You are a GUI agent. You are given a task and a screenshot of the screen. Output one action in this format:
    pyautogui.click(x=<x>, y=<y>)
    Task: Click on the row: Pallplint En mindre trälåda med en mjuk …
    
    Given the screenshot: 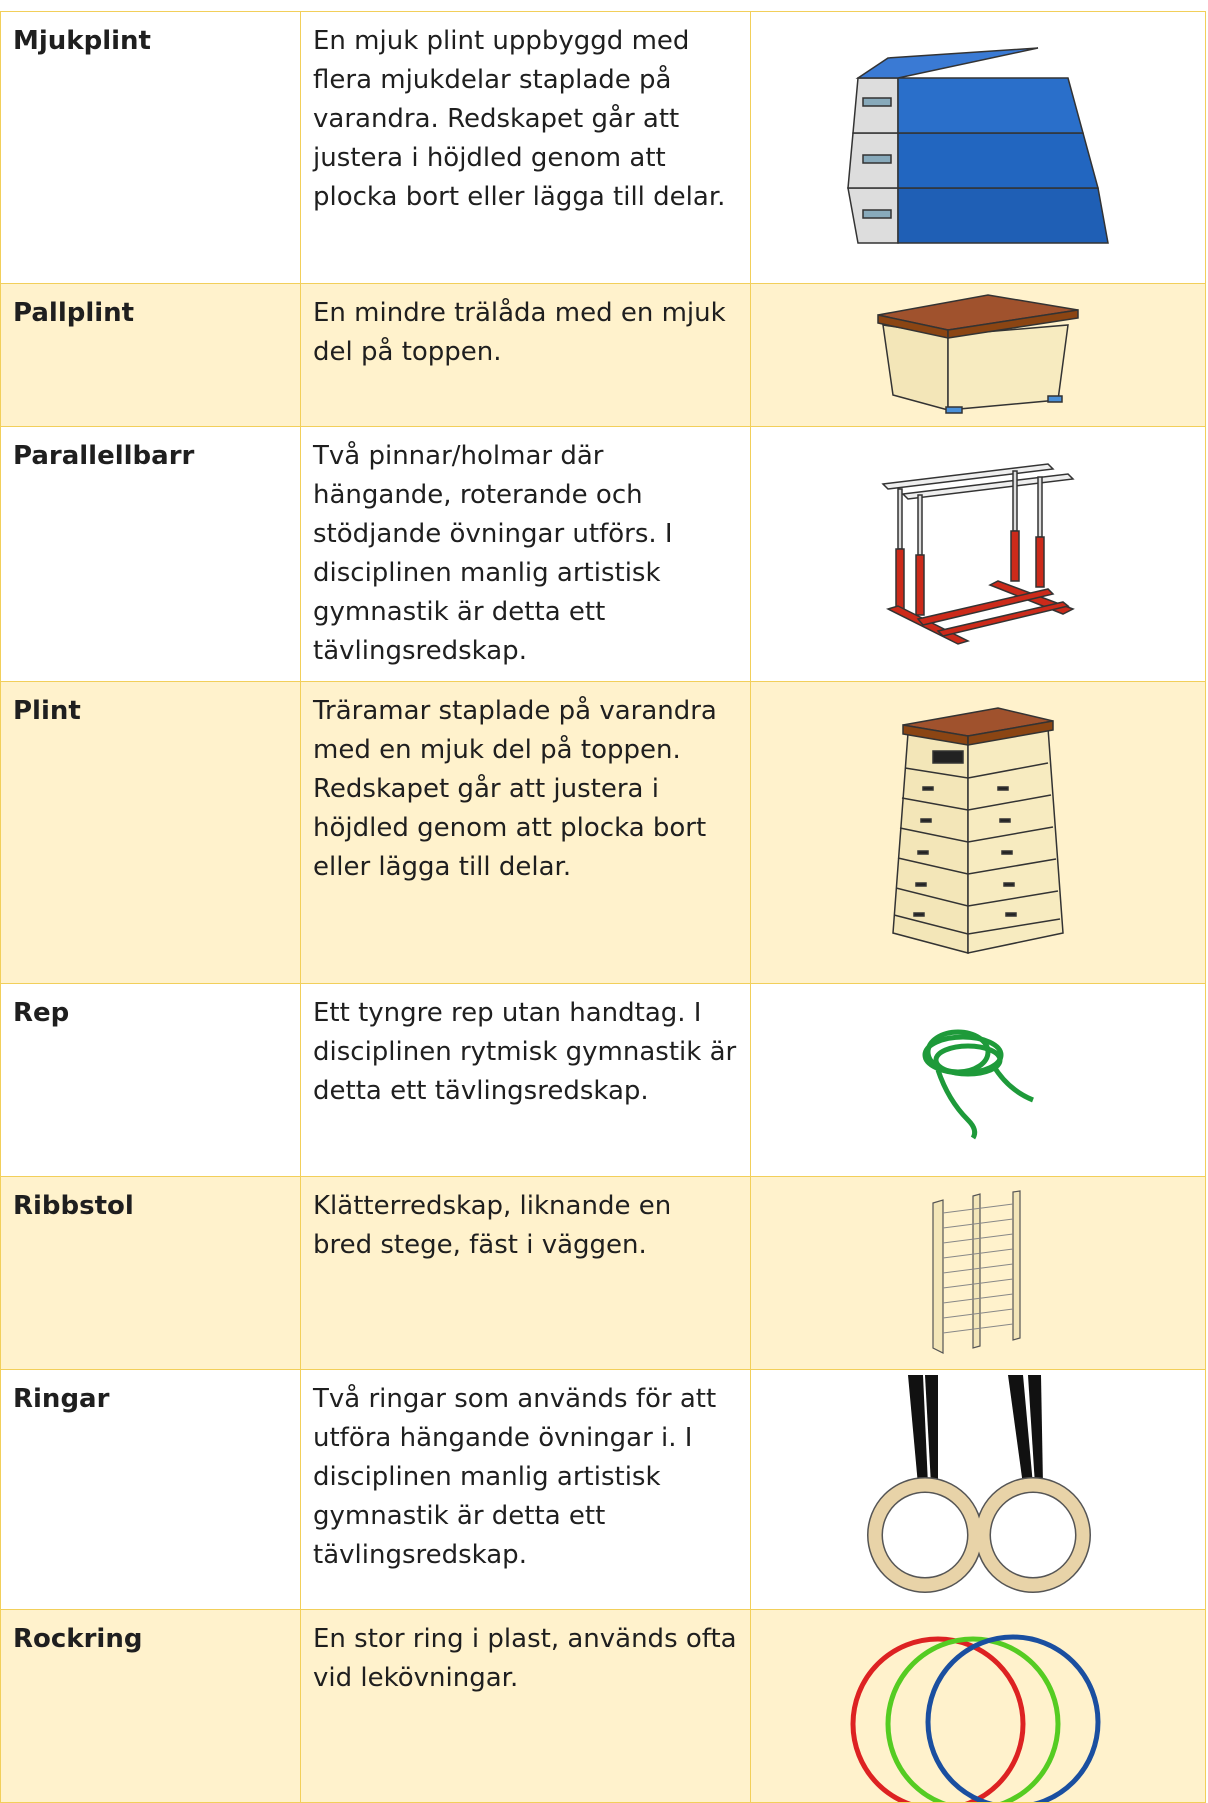 What is the action you would take?
    pyautogui.click(x=603, y=355)
    